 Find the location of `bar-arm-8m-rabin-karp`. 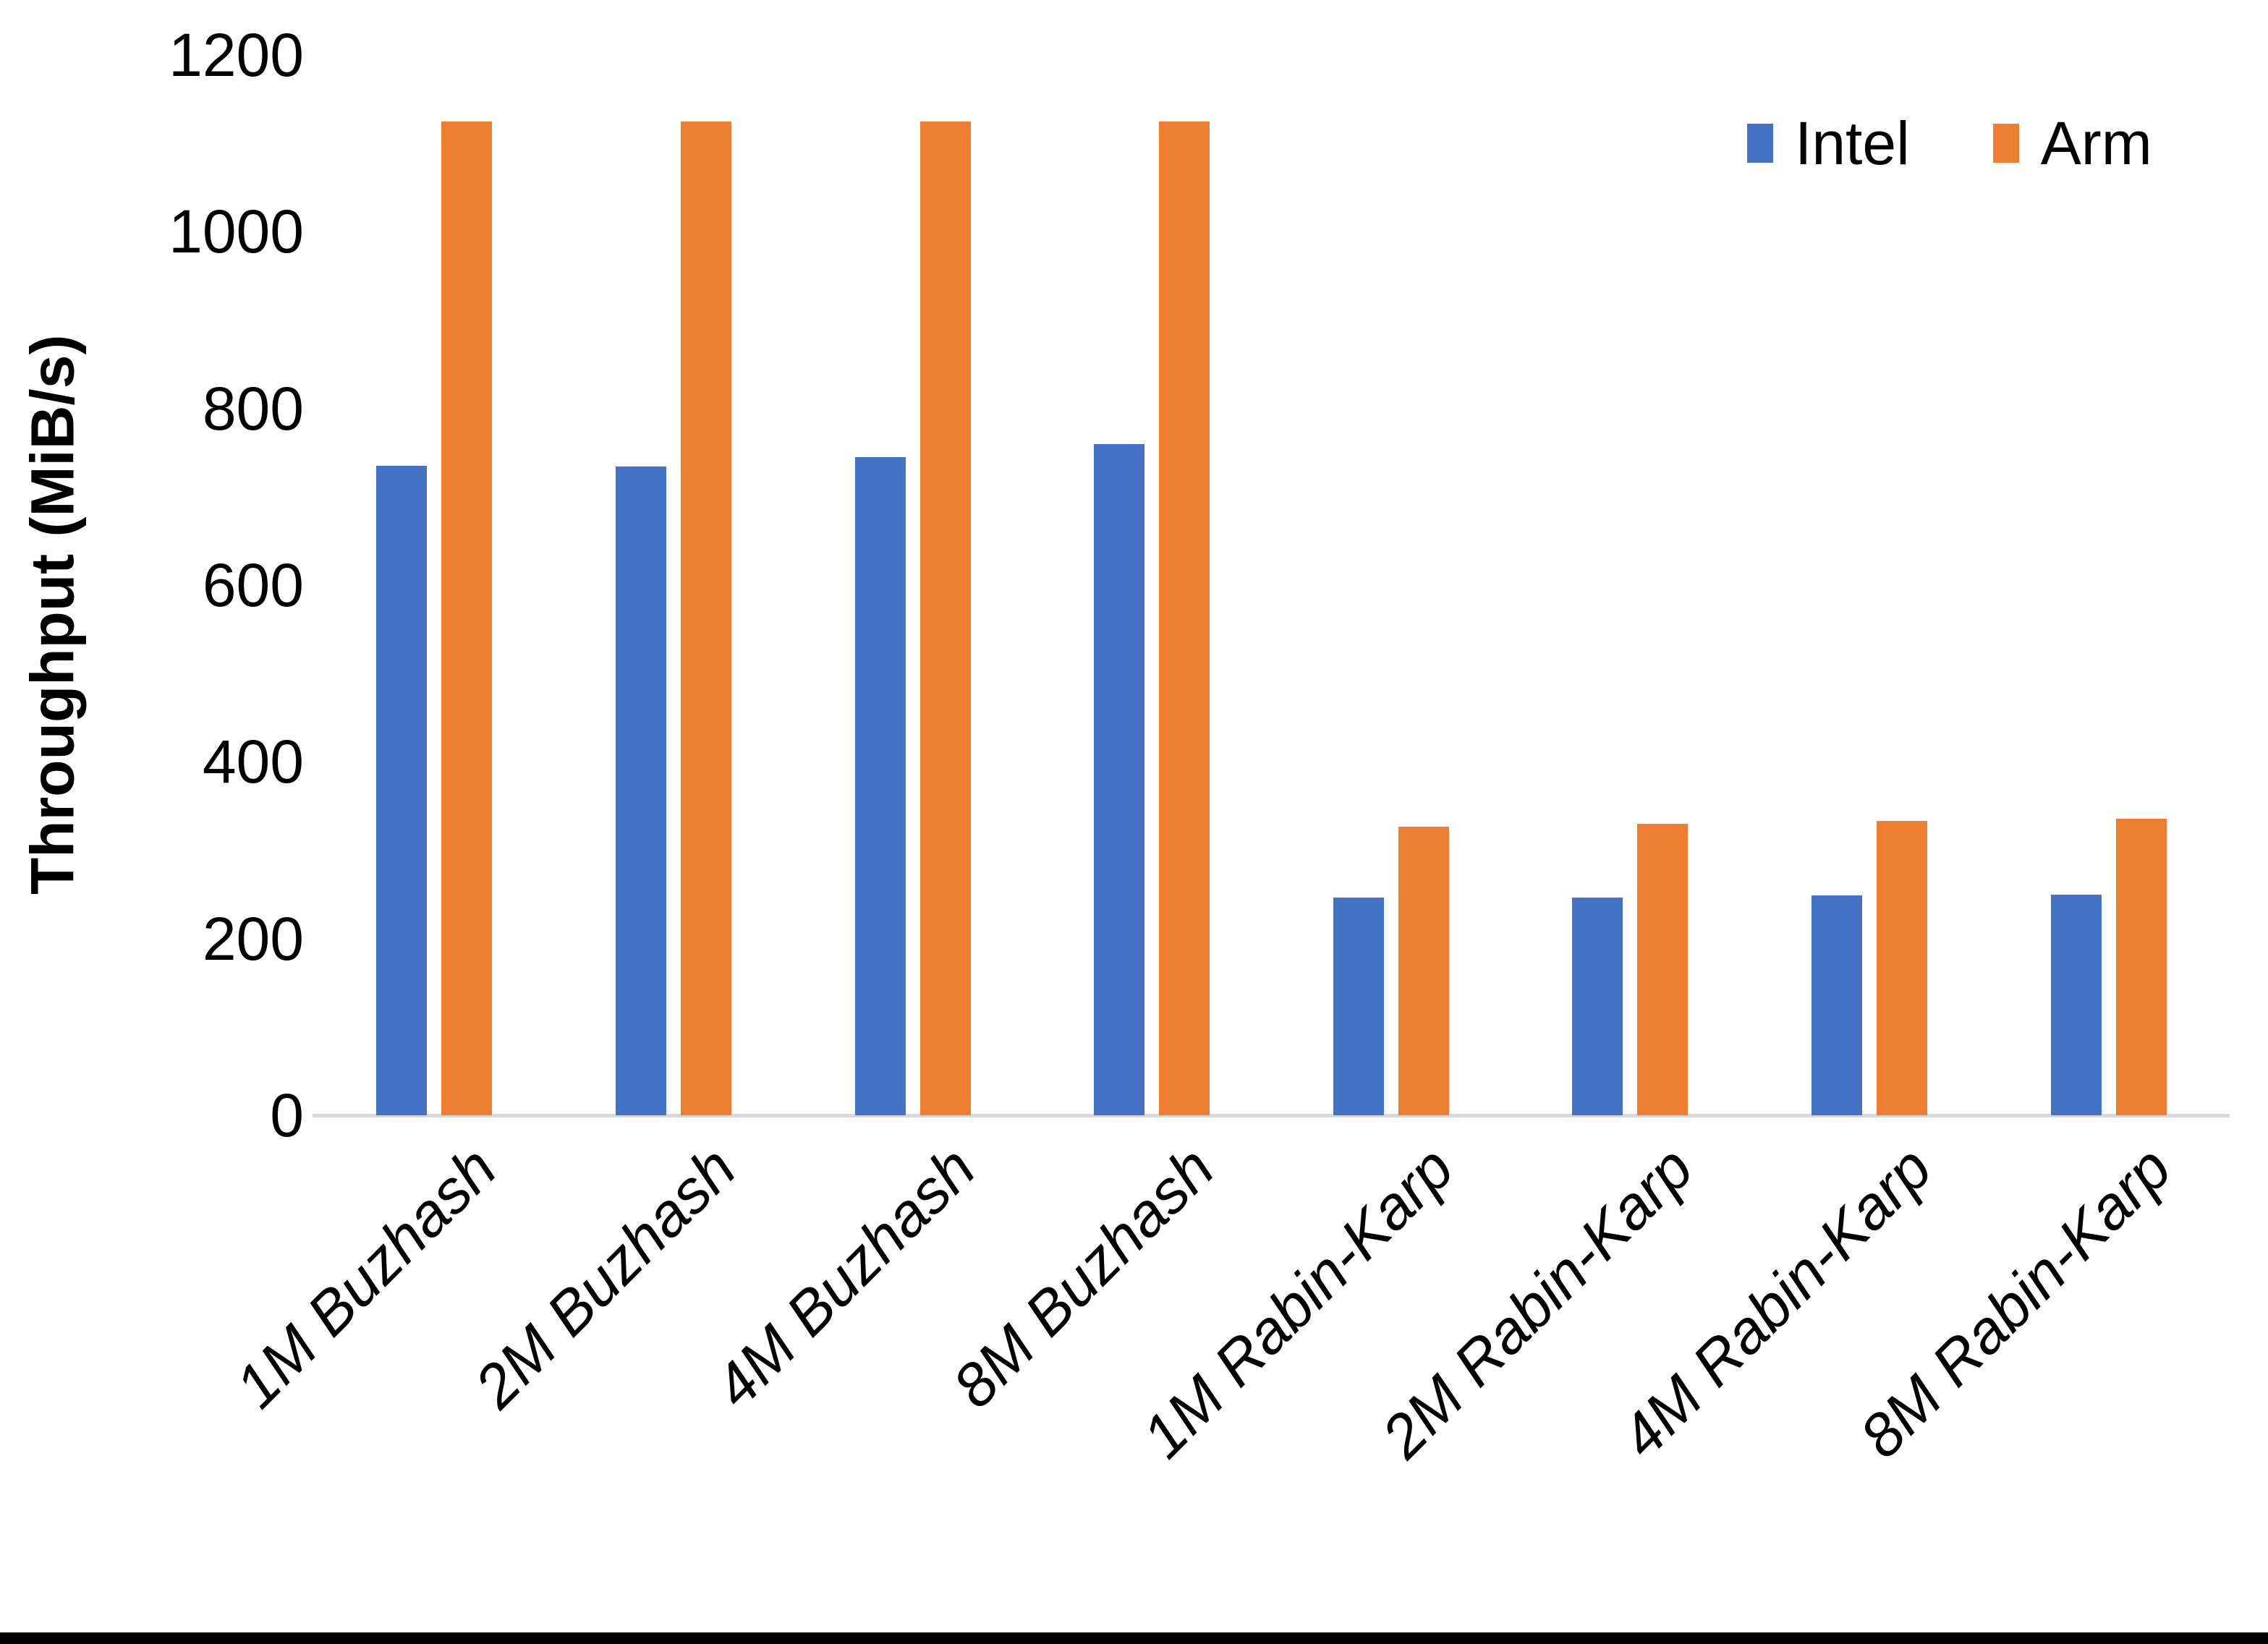

bar-arm-8m-rabin-karp is located at coordinates (2141, 967).